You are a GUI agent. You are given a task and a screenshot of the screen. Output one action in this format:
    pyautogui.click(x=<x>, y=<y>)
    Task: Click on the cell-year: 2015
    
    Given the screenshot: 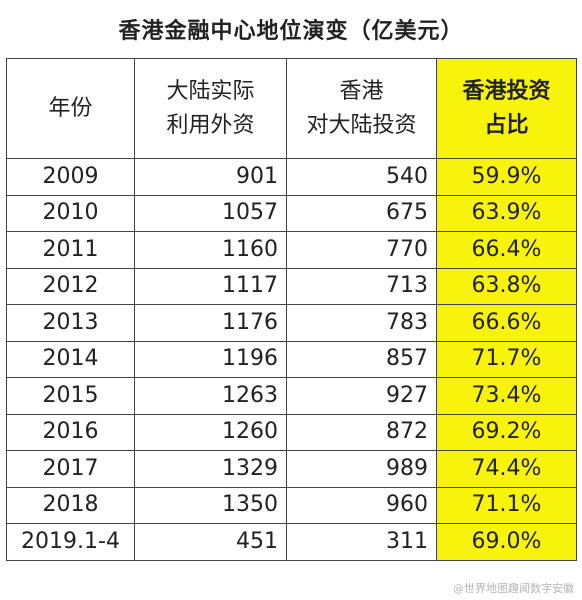 What is the action you would take?
    pyautogui.click(x=70, y=396)
    